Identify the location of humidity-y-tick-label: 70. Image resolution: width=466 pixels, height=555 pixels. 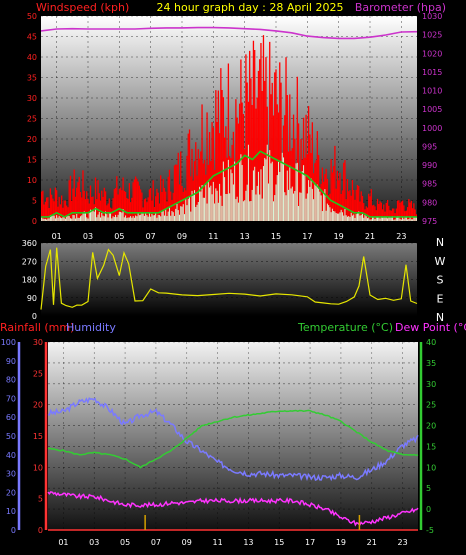
(11, 398).